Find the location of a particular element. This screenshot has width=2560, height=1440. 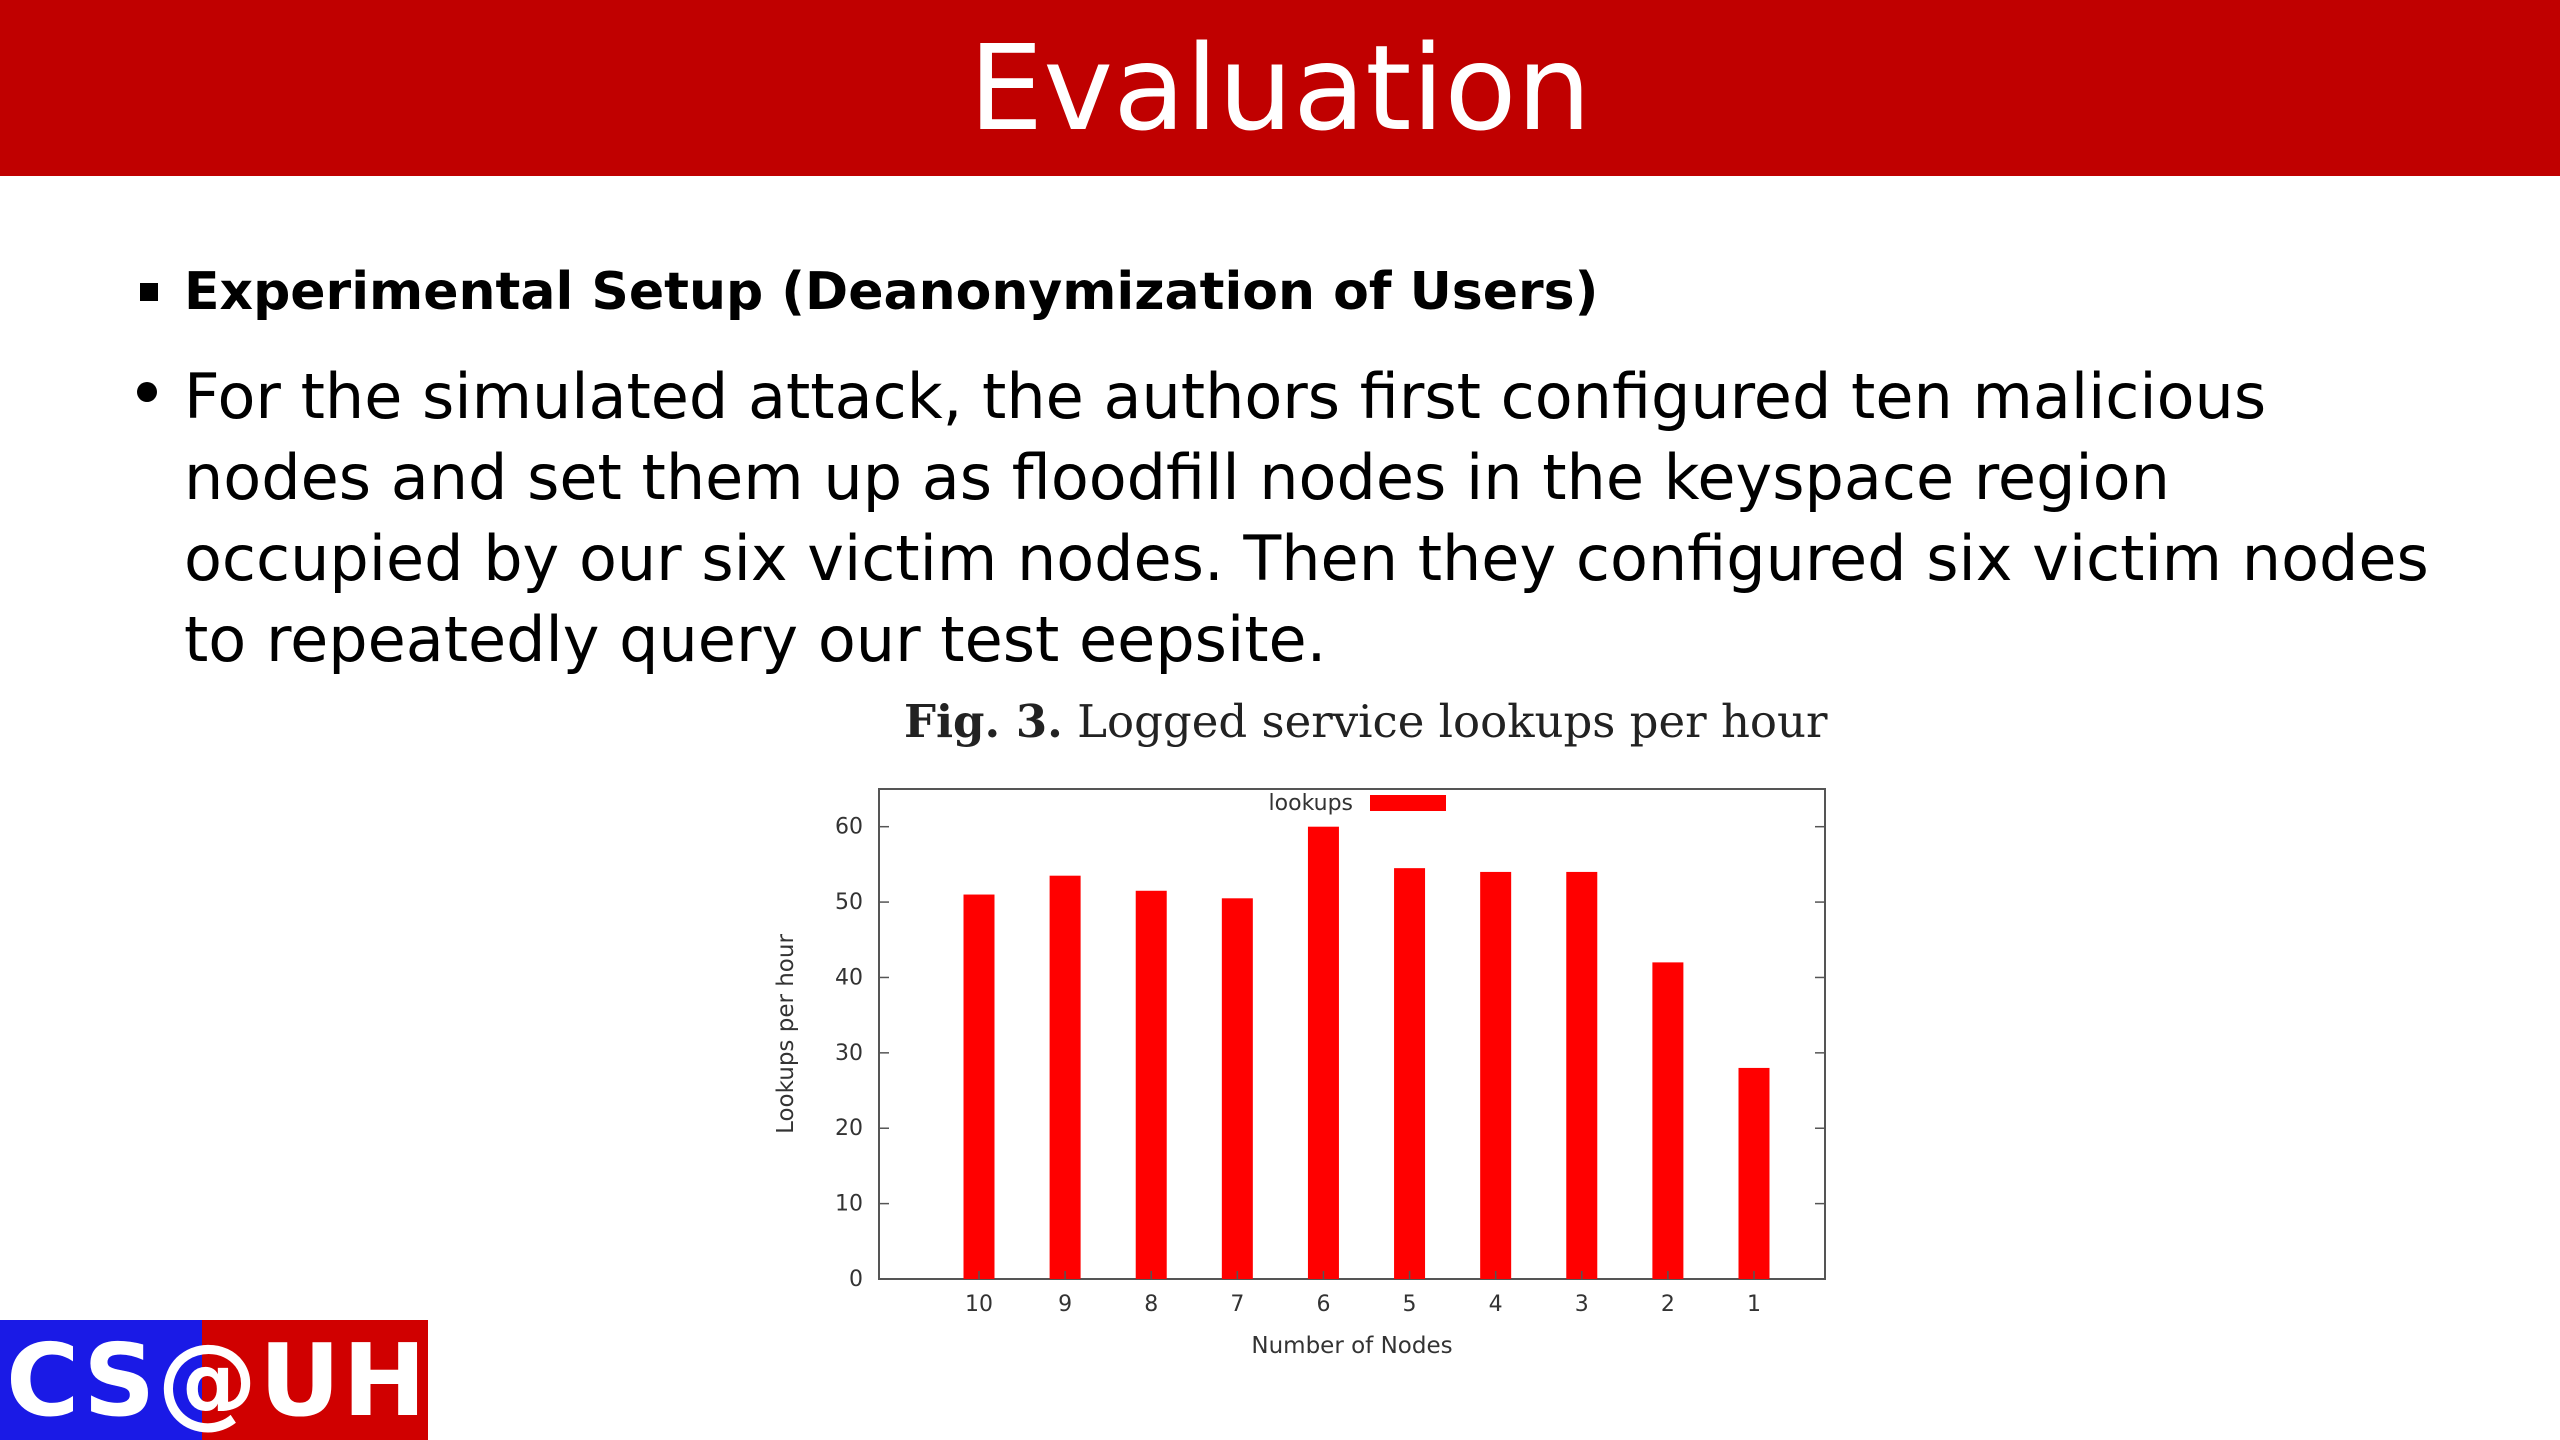

x-tick-label: 3 is located at coordinates (1582, 1304).